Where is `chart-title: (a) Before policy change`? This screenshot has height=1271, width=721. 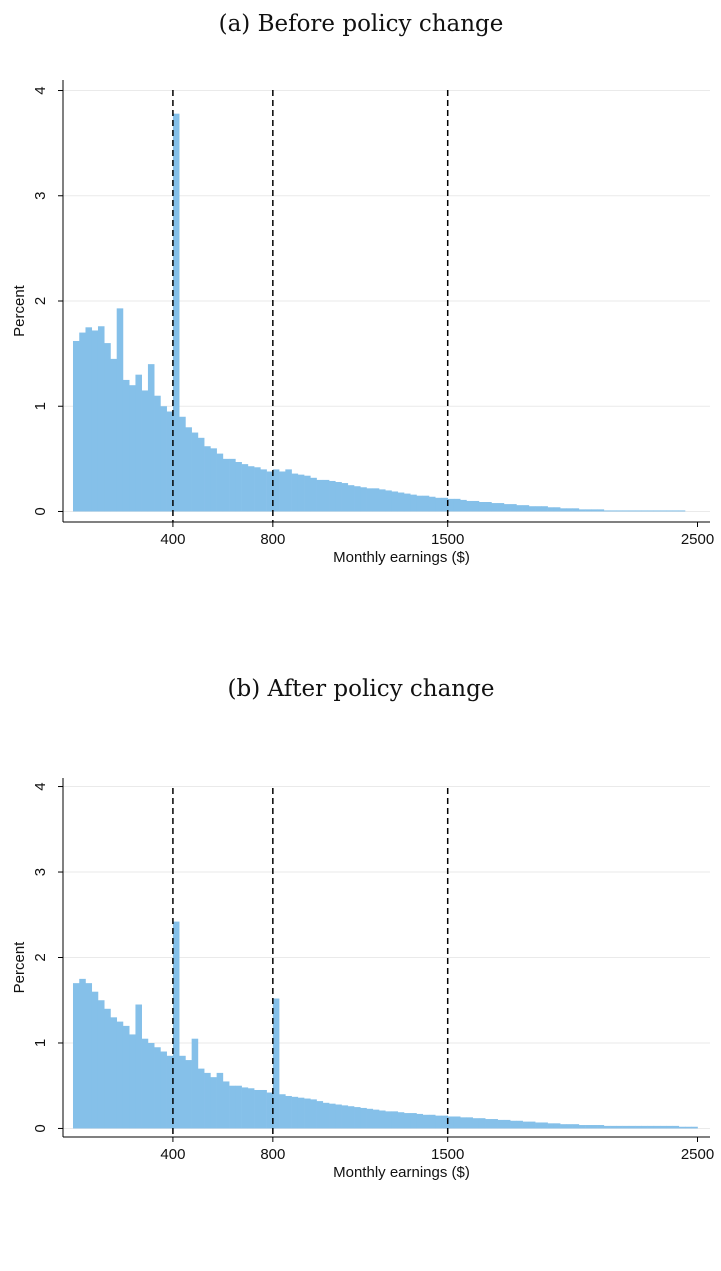 chart-title: (a) Before policy change is located at coordinates (361, 24).